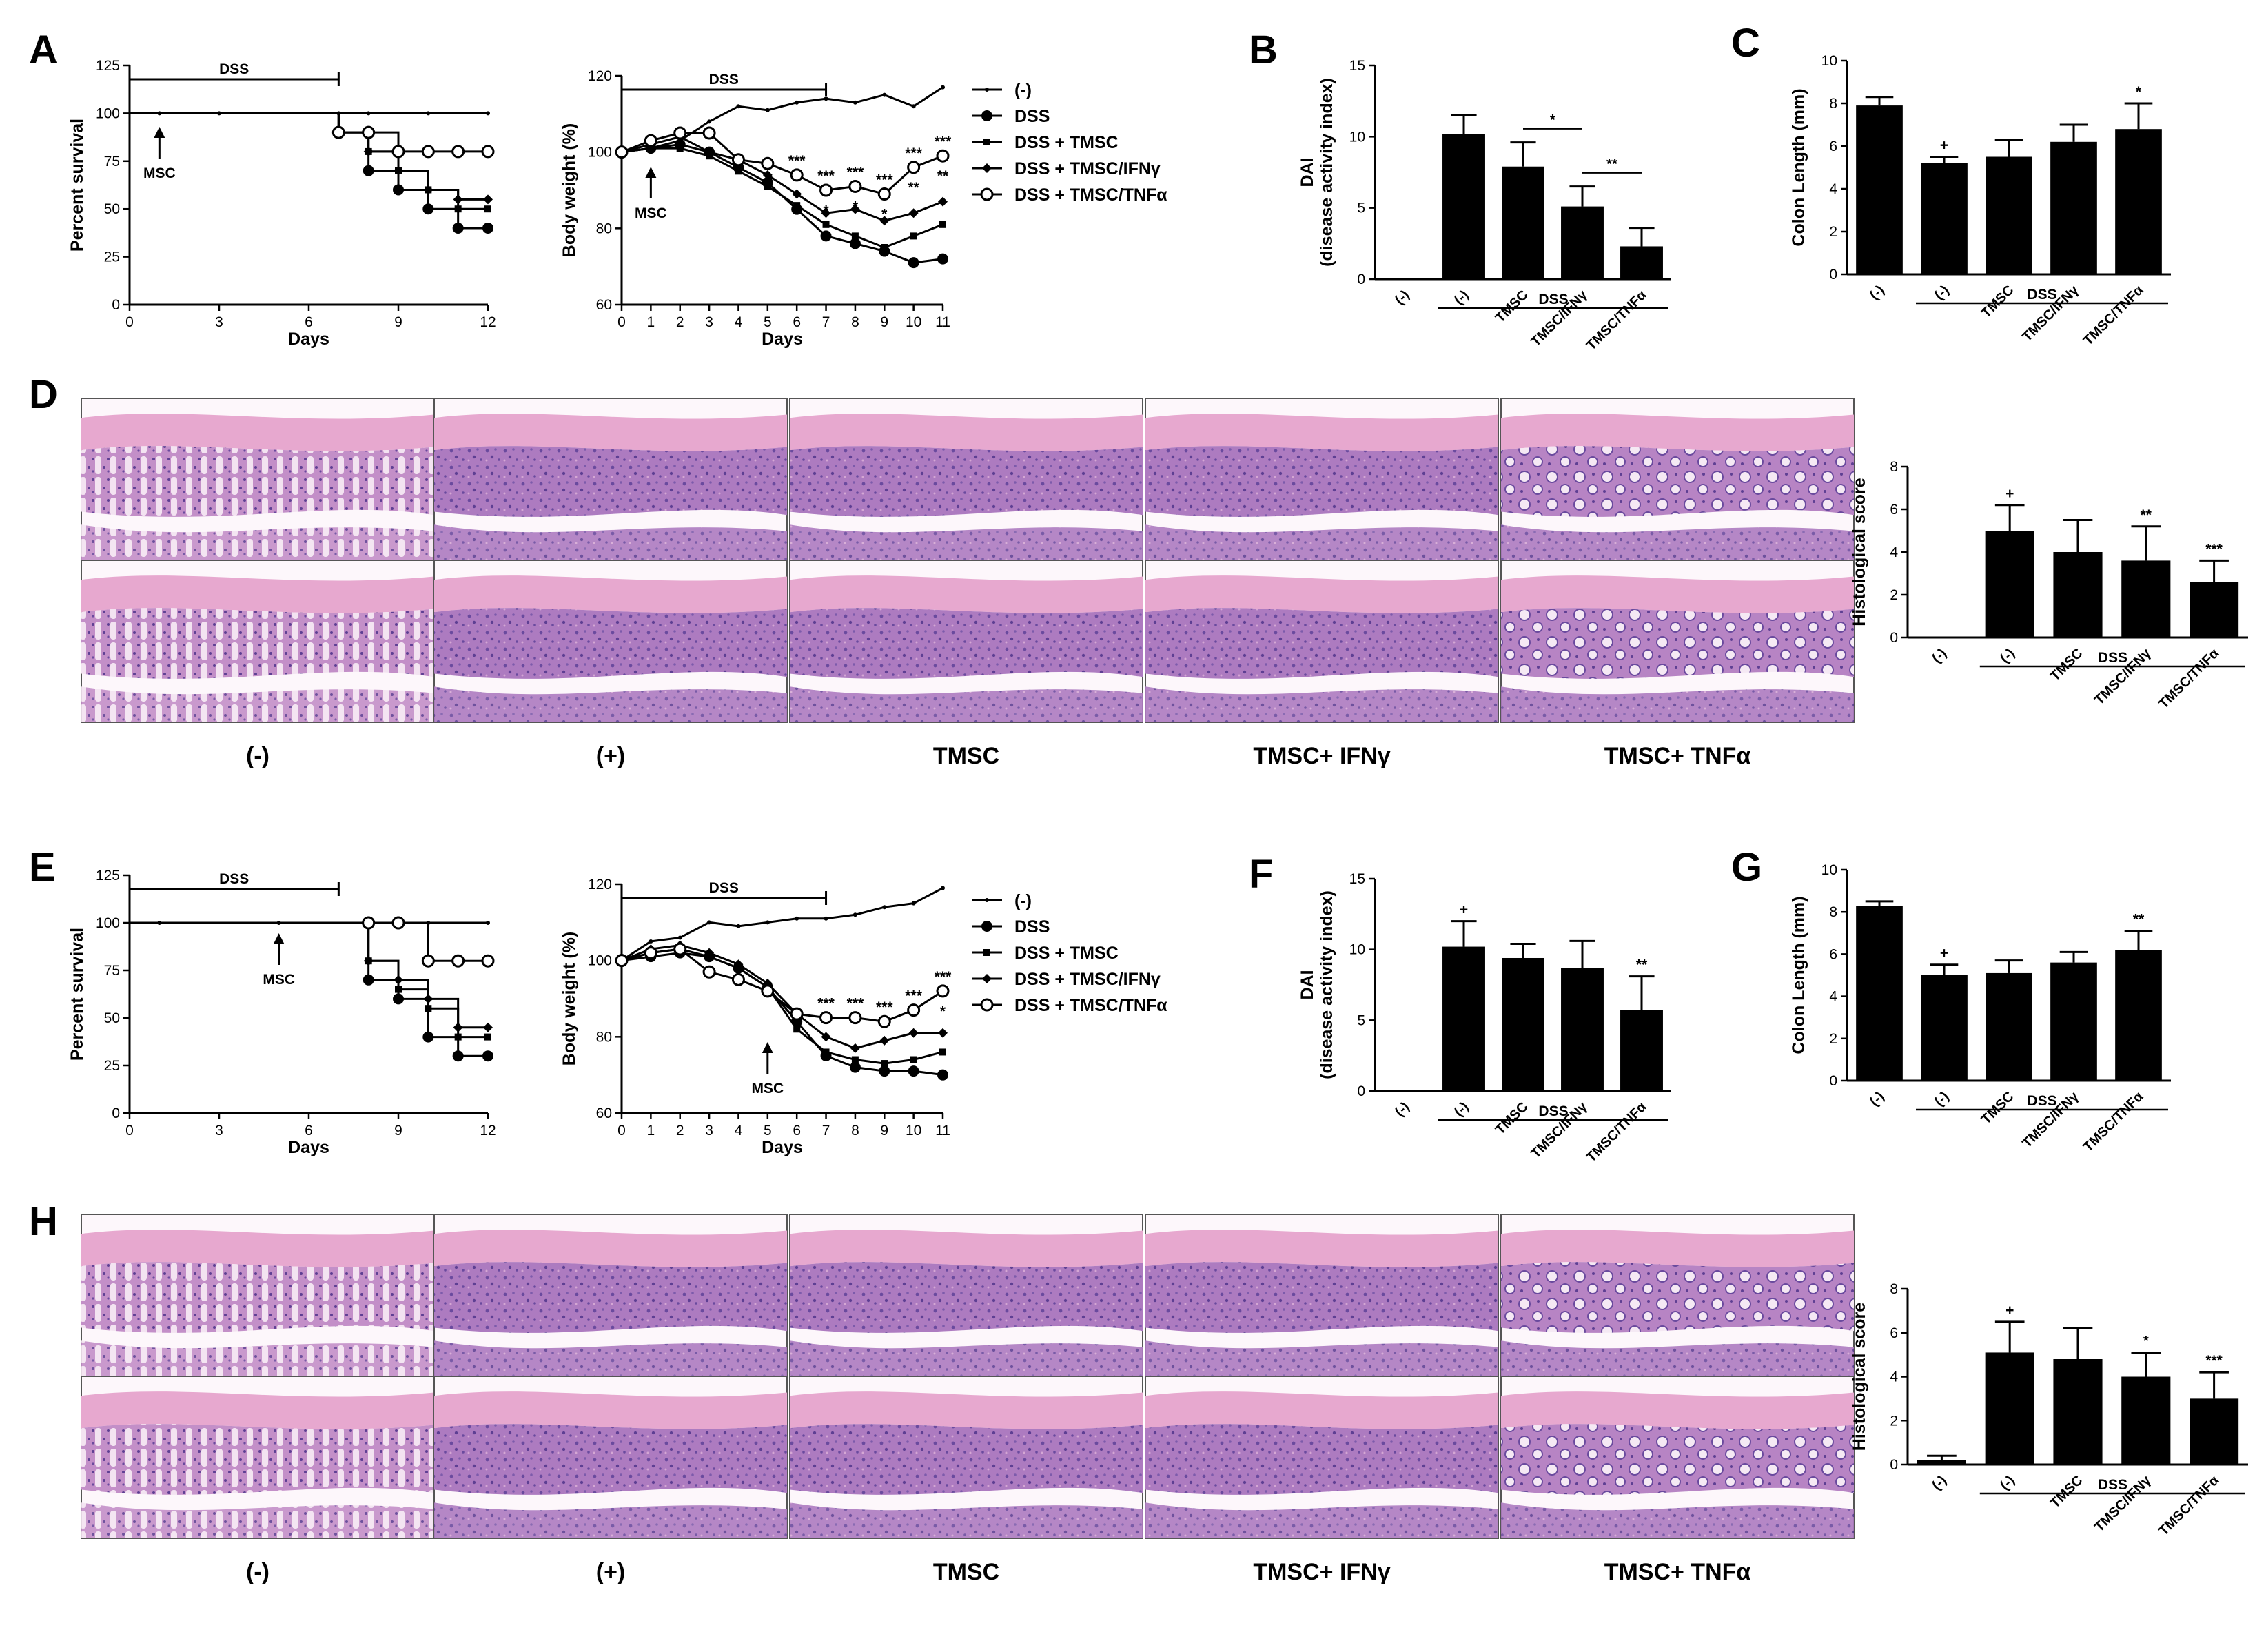  Describe the element at coordinates (1321, 1572) in the screenshot. I see `histology-group-label: TMSC+ IFNγ` at that location.